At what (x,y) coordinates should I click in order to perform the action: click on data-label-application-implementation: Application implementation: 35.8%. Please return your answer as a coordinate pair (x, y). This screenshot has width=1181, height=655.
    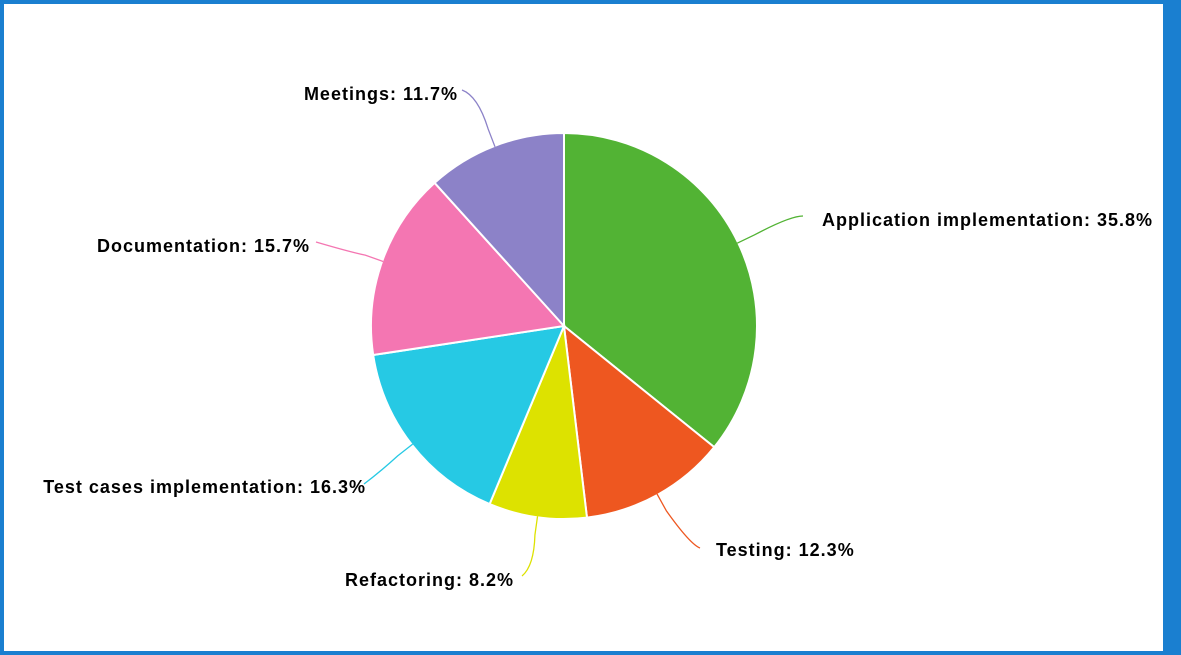
    Looking at the image, I should click on (987, 220).